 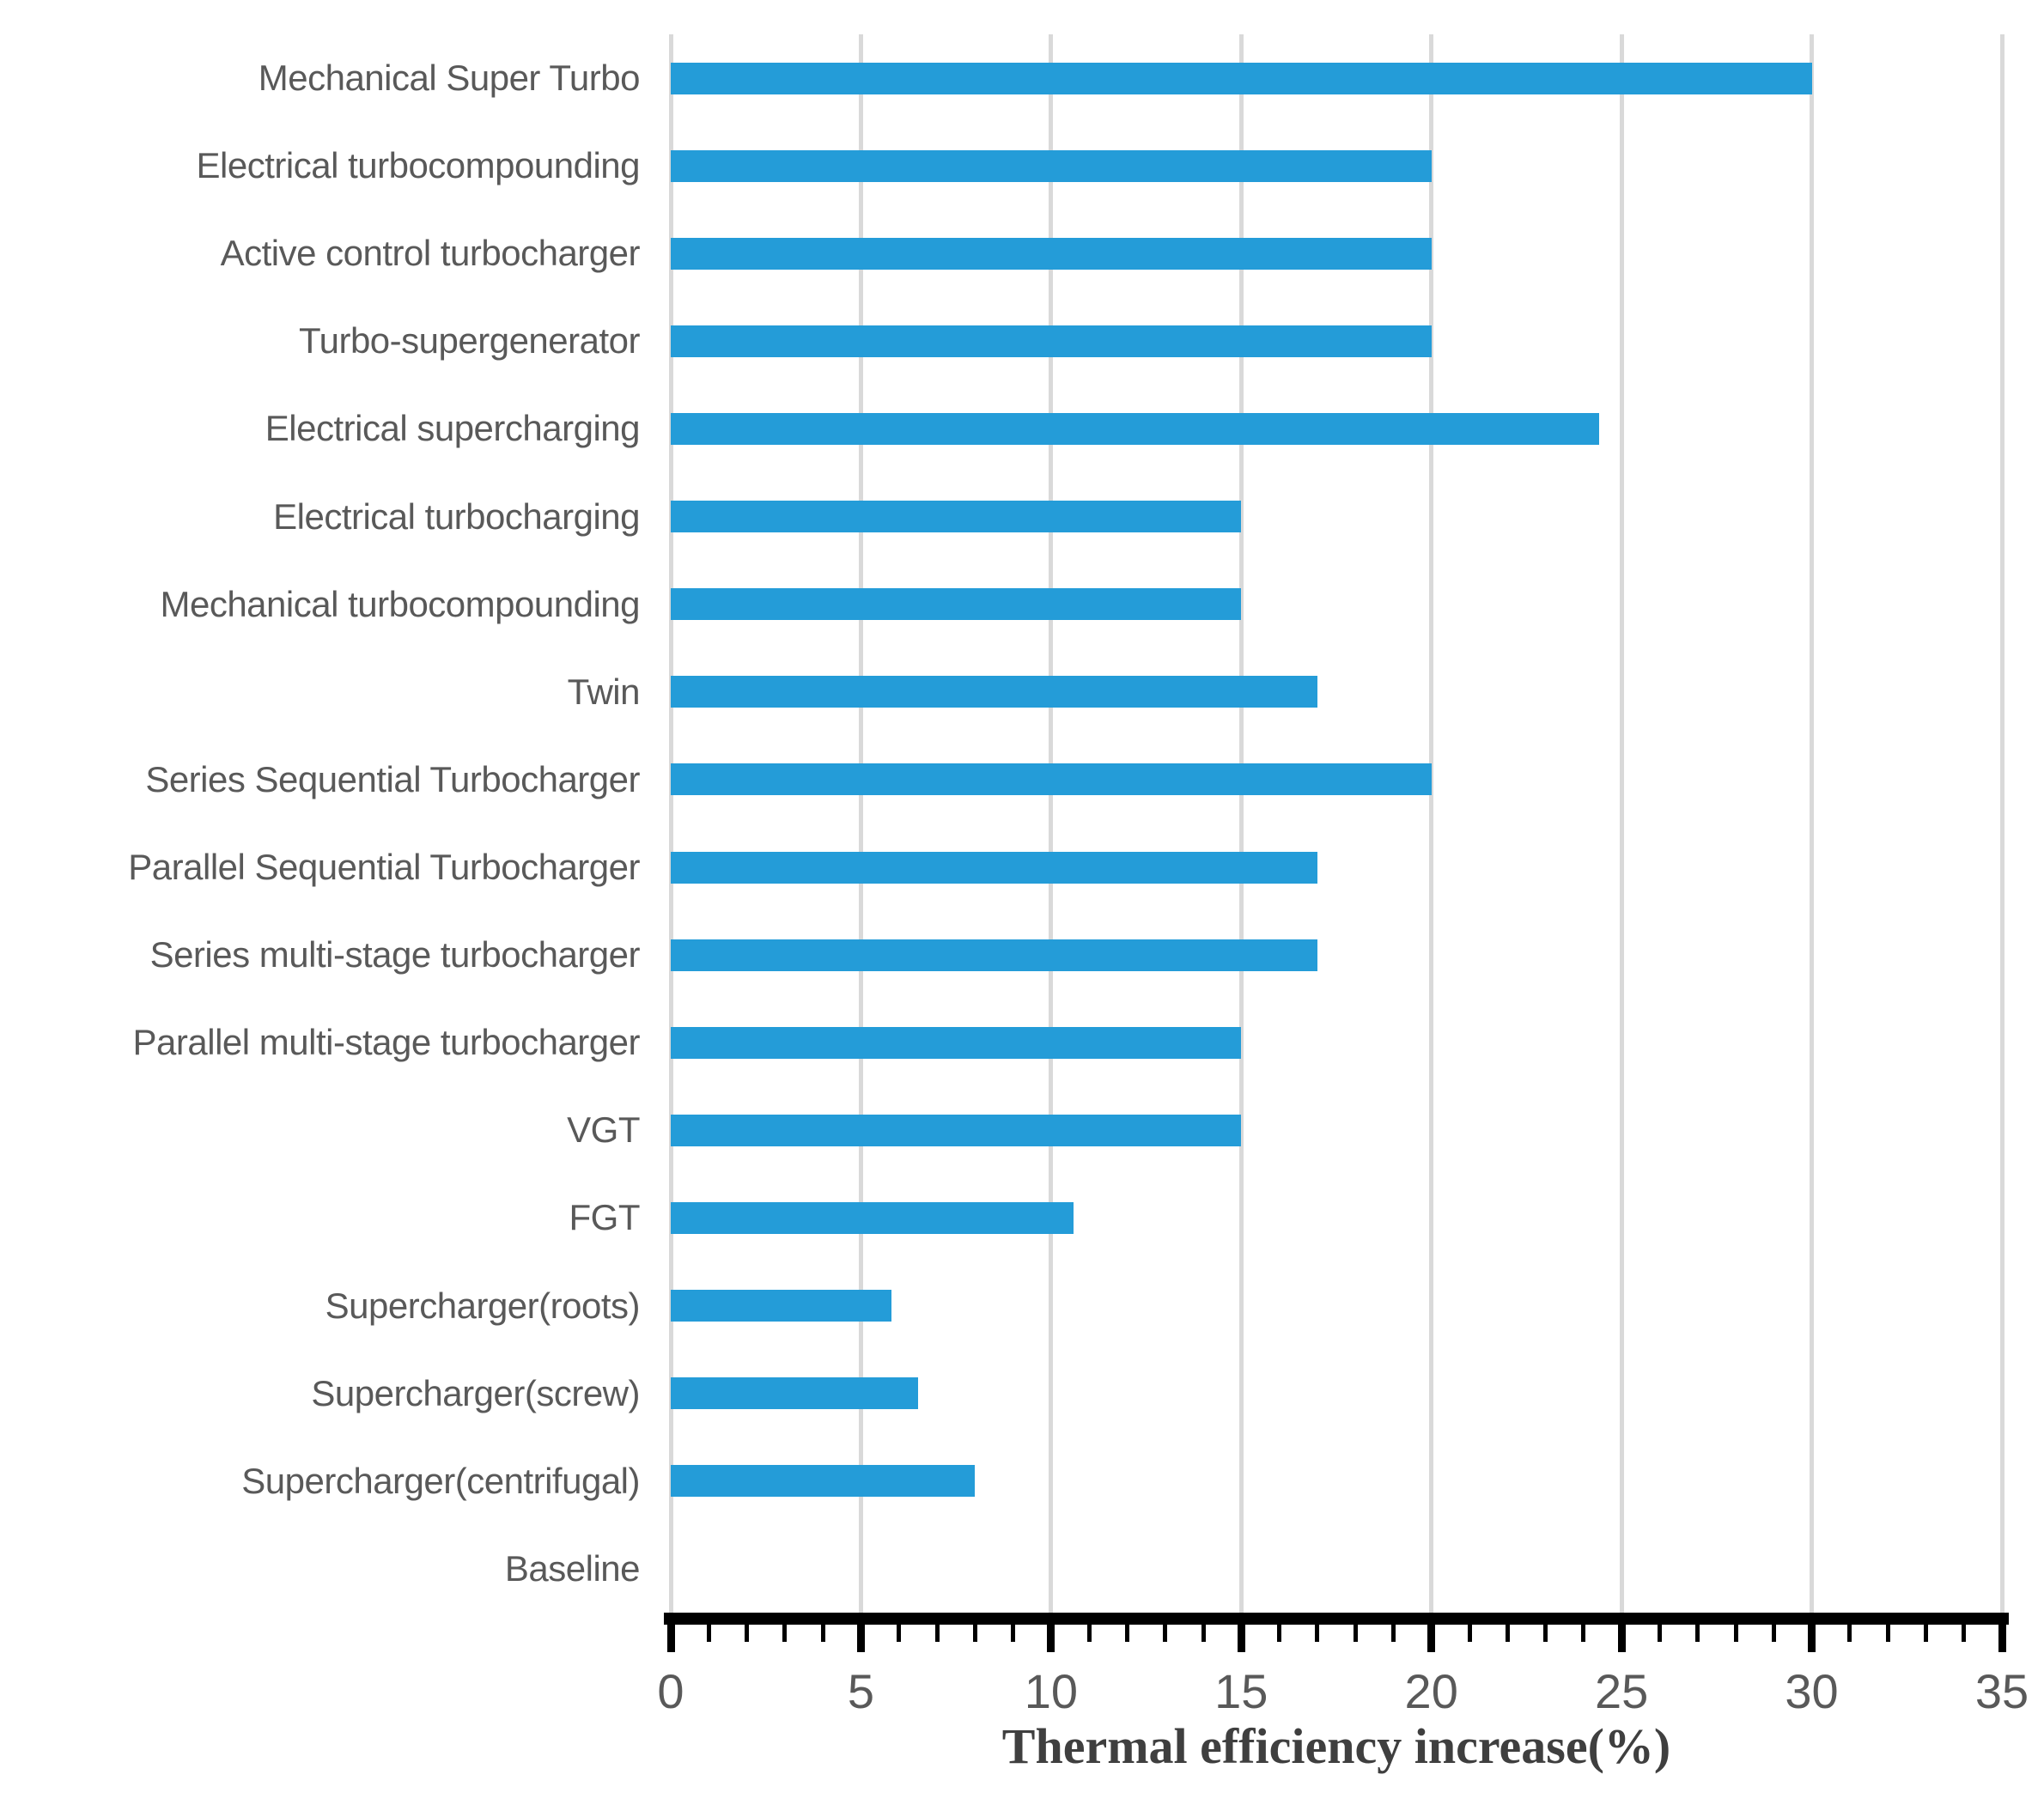 What do you see at coordinates (384, 867) in the screenshot?
I see `category-label: Parallel Sequential Turbocharger` at bounding box center [384, 867].